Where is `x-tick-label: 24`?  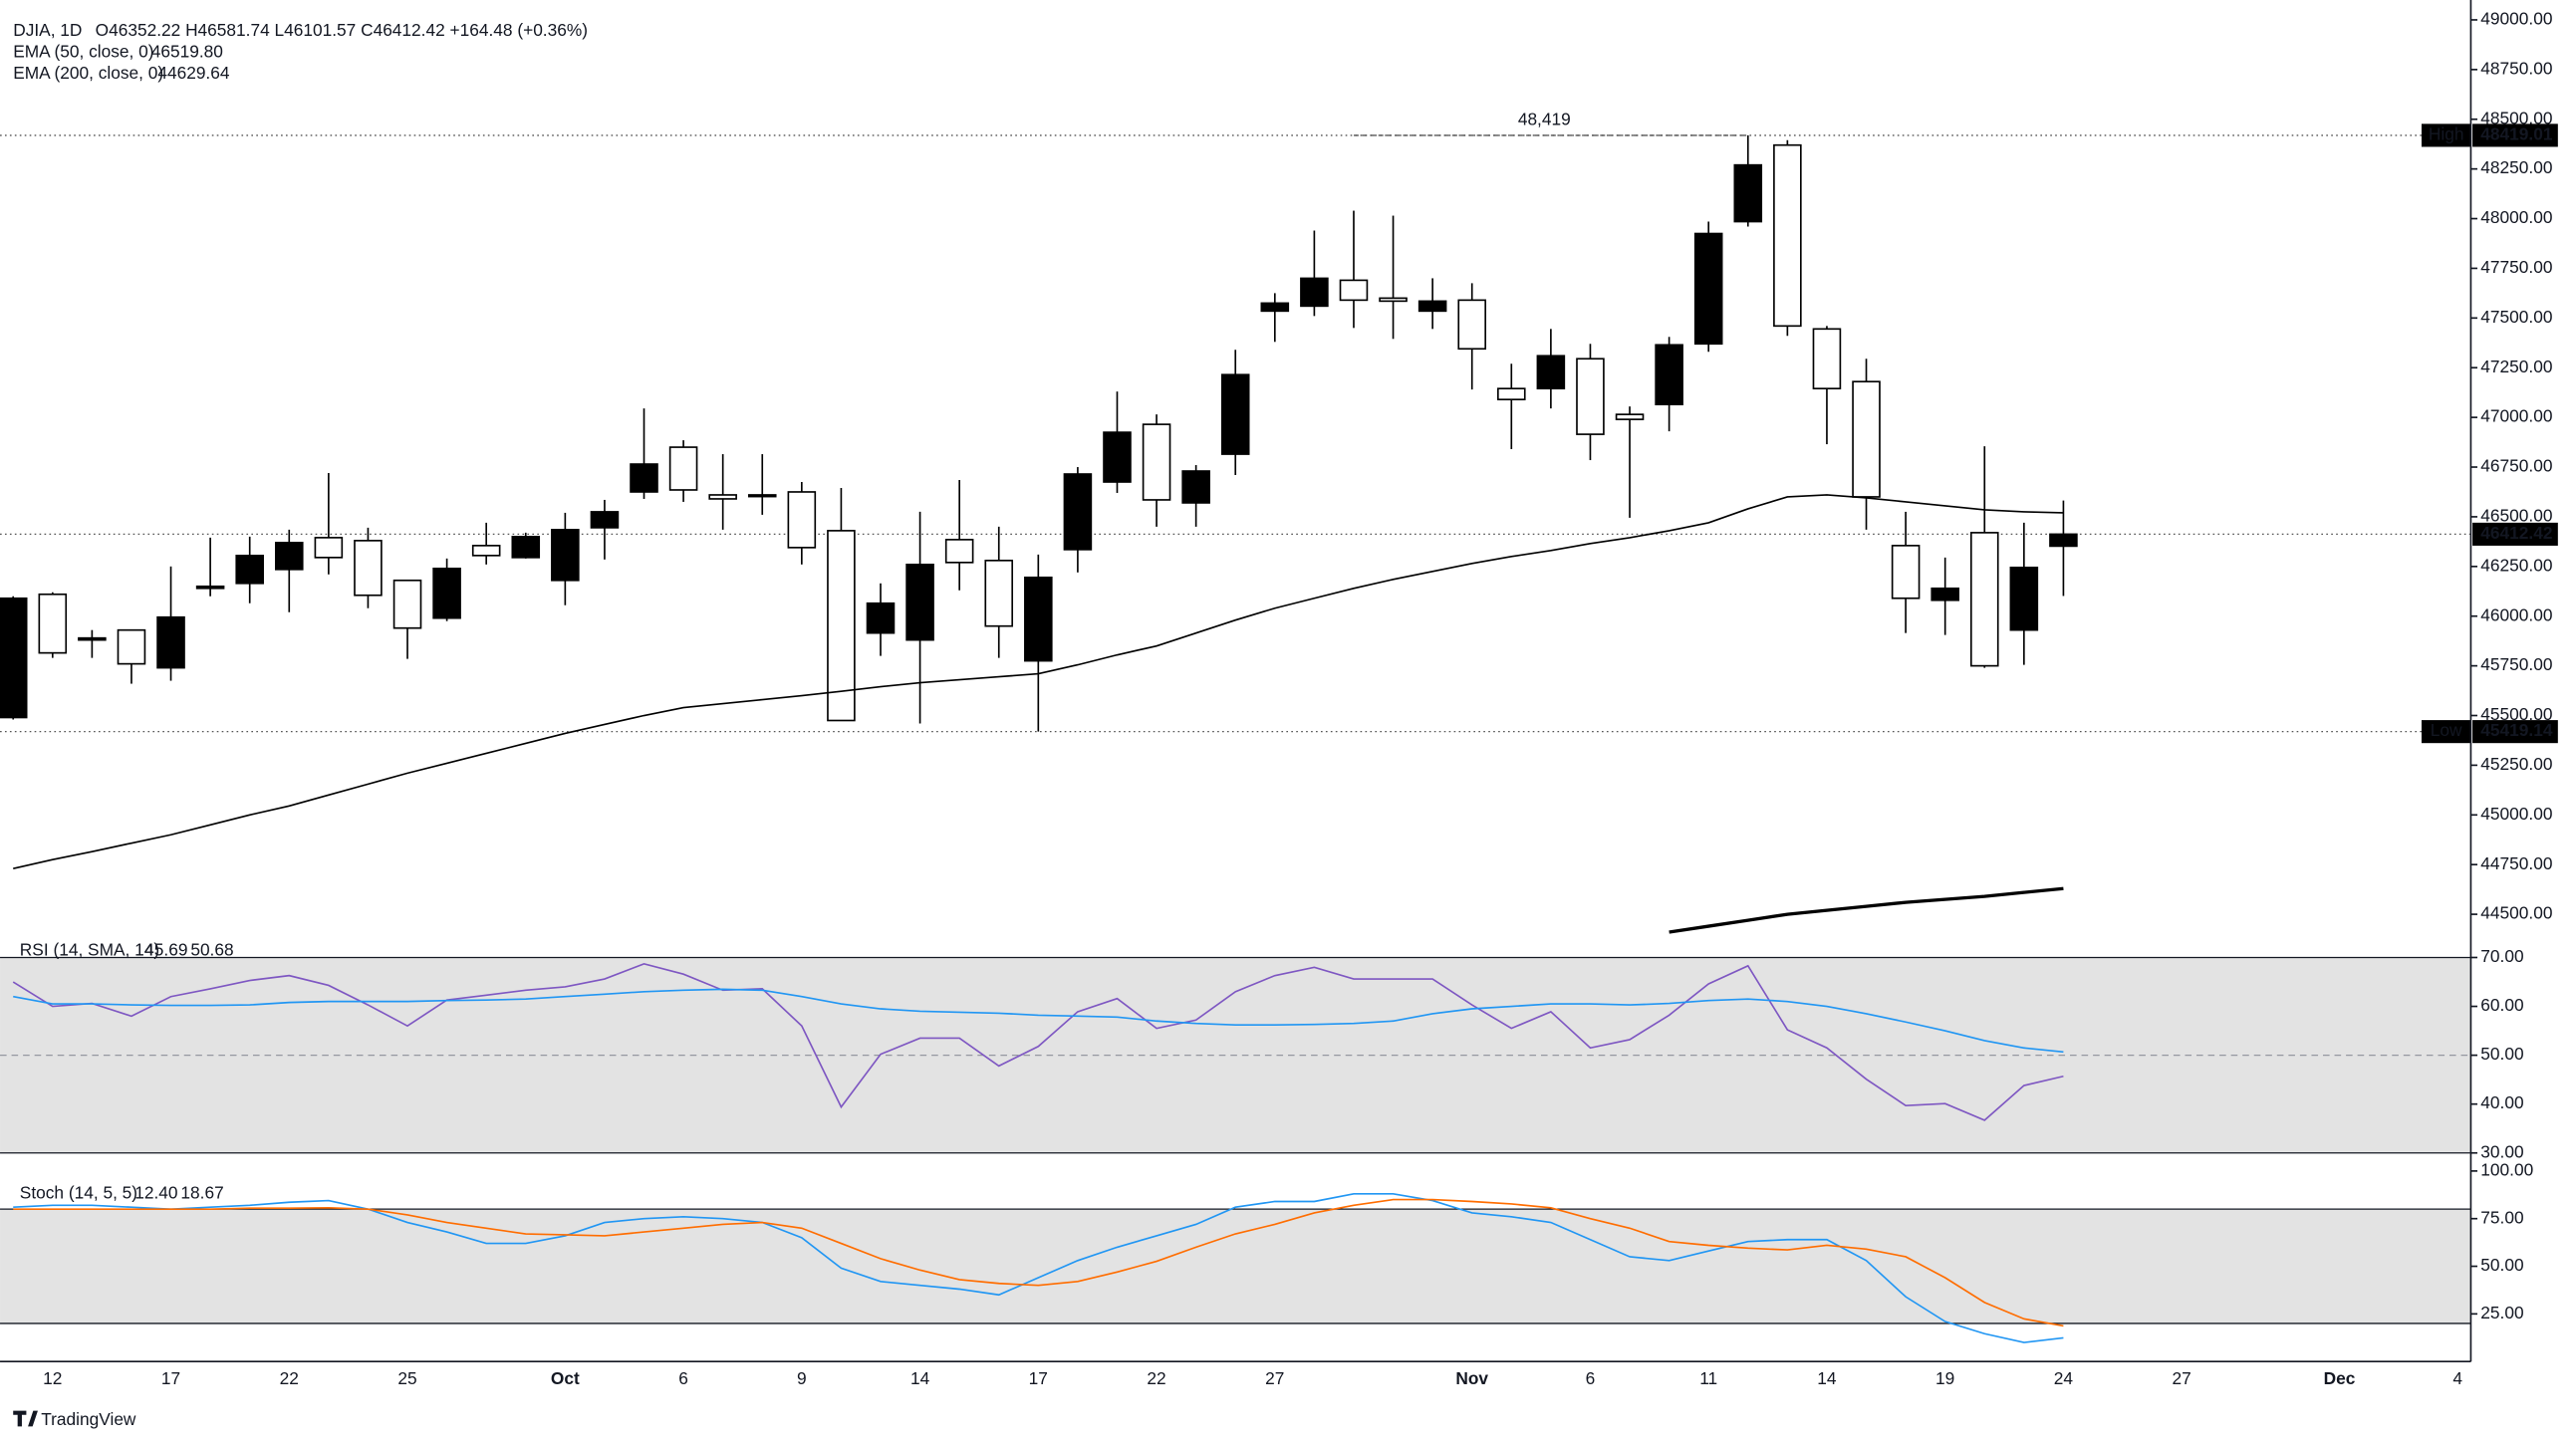 x-tick-label: 24 is located at coordinates (2064, 1378).